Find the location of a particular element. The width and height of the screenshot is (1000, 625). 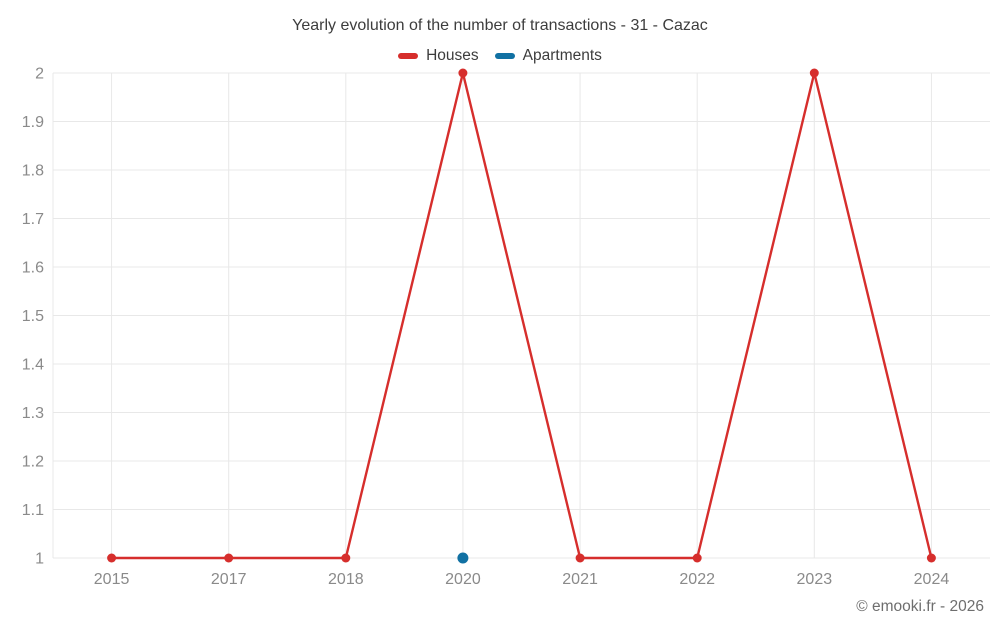

data-point-houses-2022 is located at coordinates (697, 558).